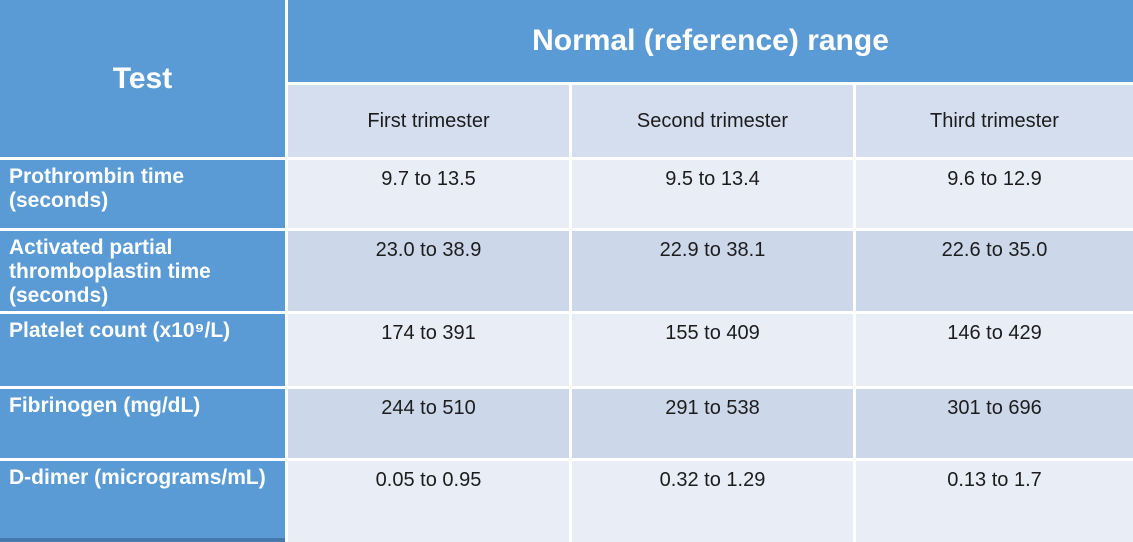 The height and width of the screenshot is (542, 1133). I want to click on column-header-second-trimester: Second trimester, so click(712, 121).